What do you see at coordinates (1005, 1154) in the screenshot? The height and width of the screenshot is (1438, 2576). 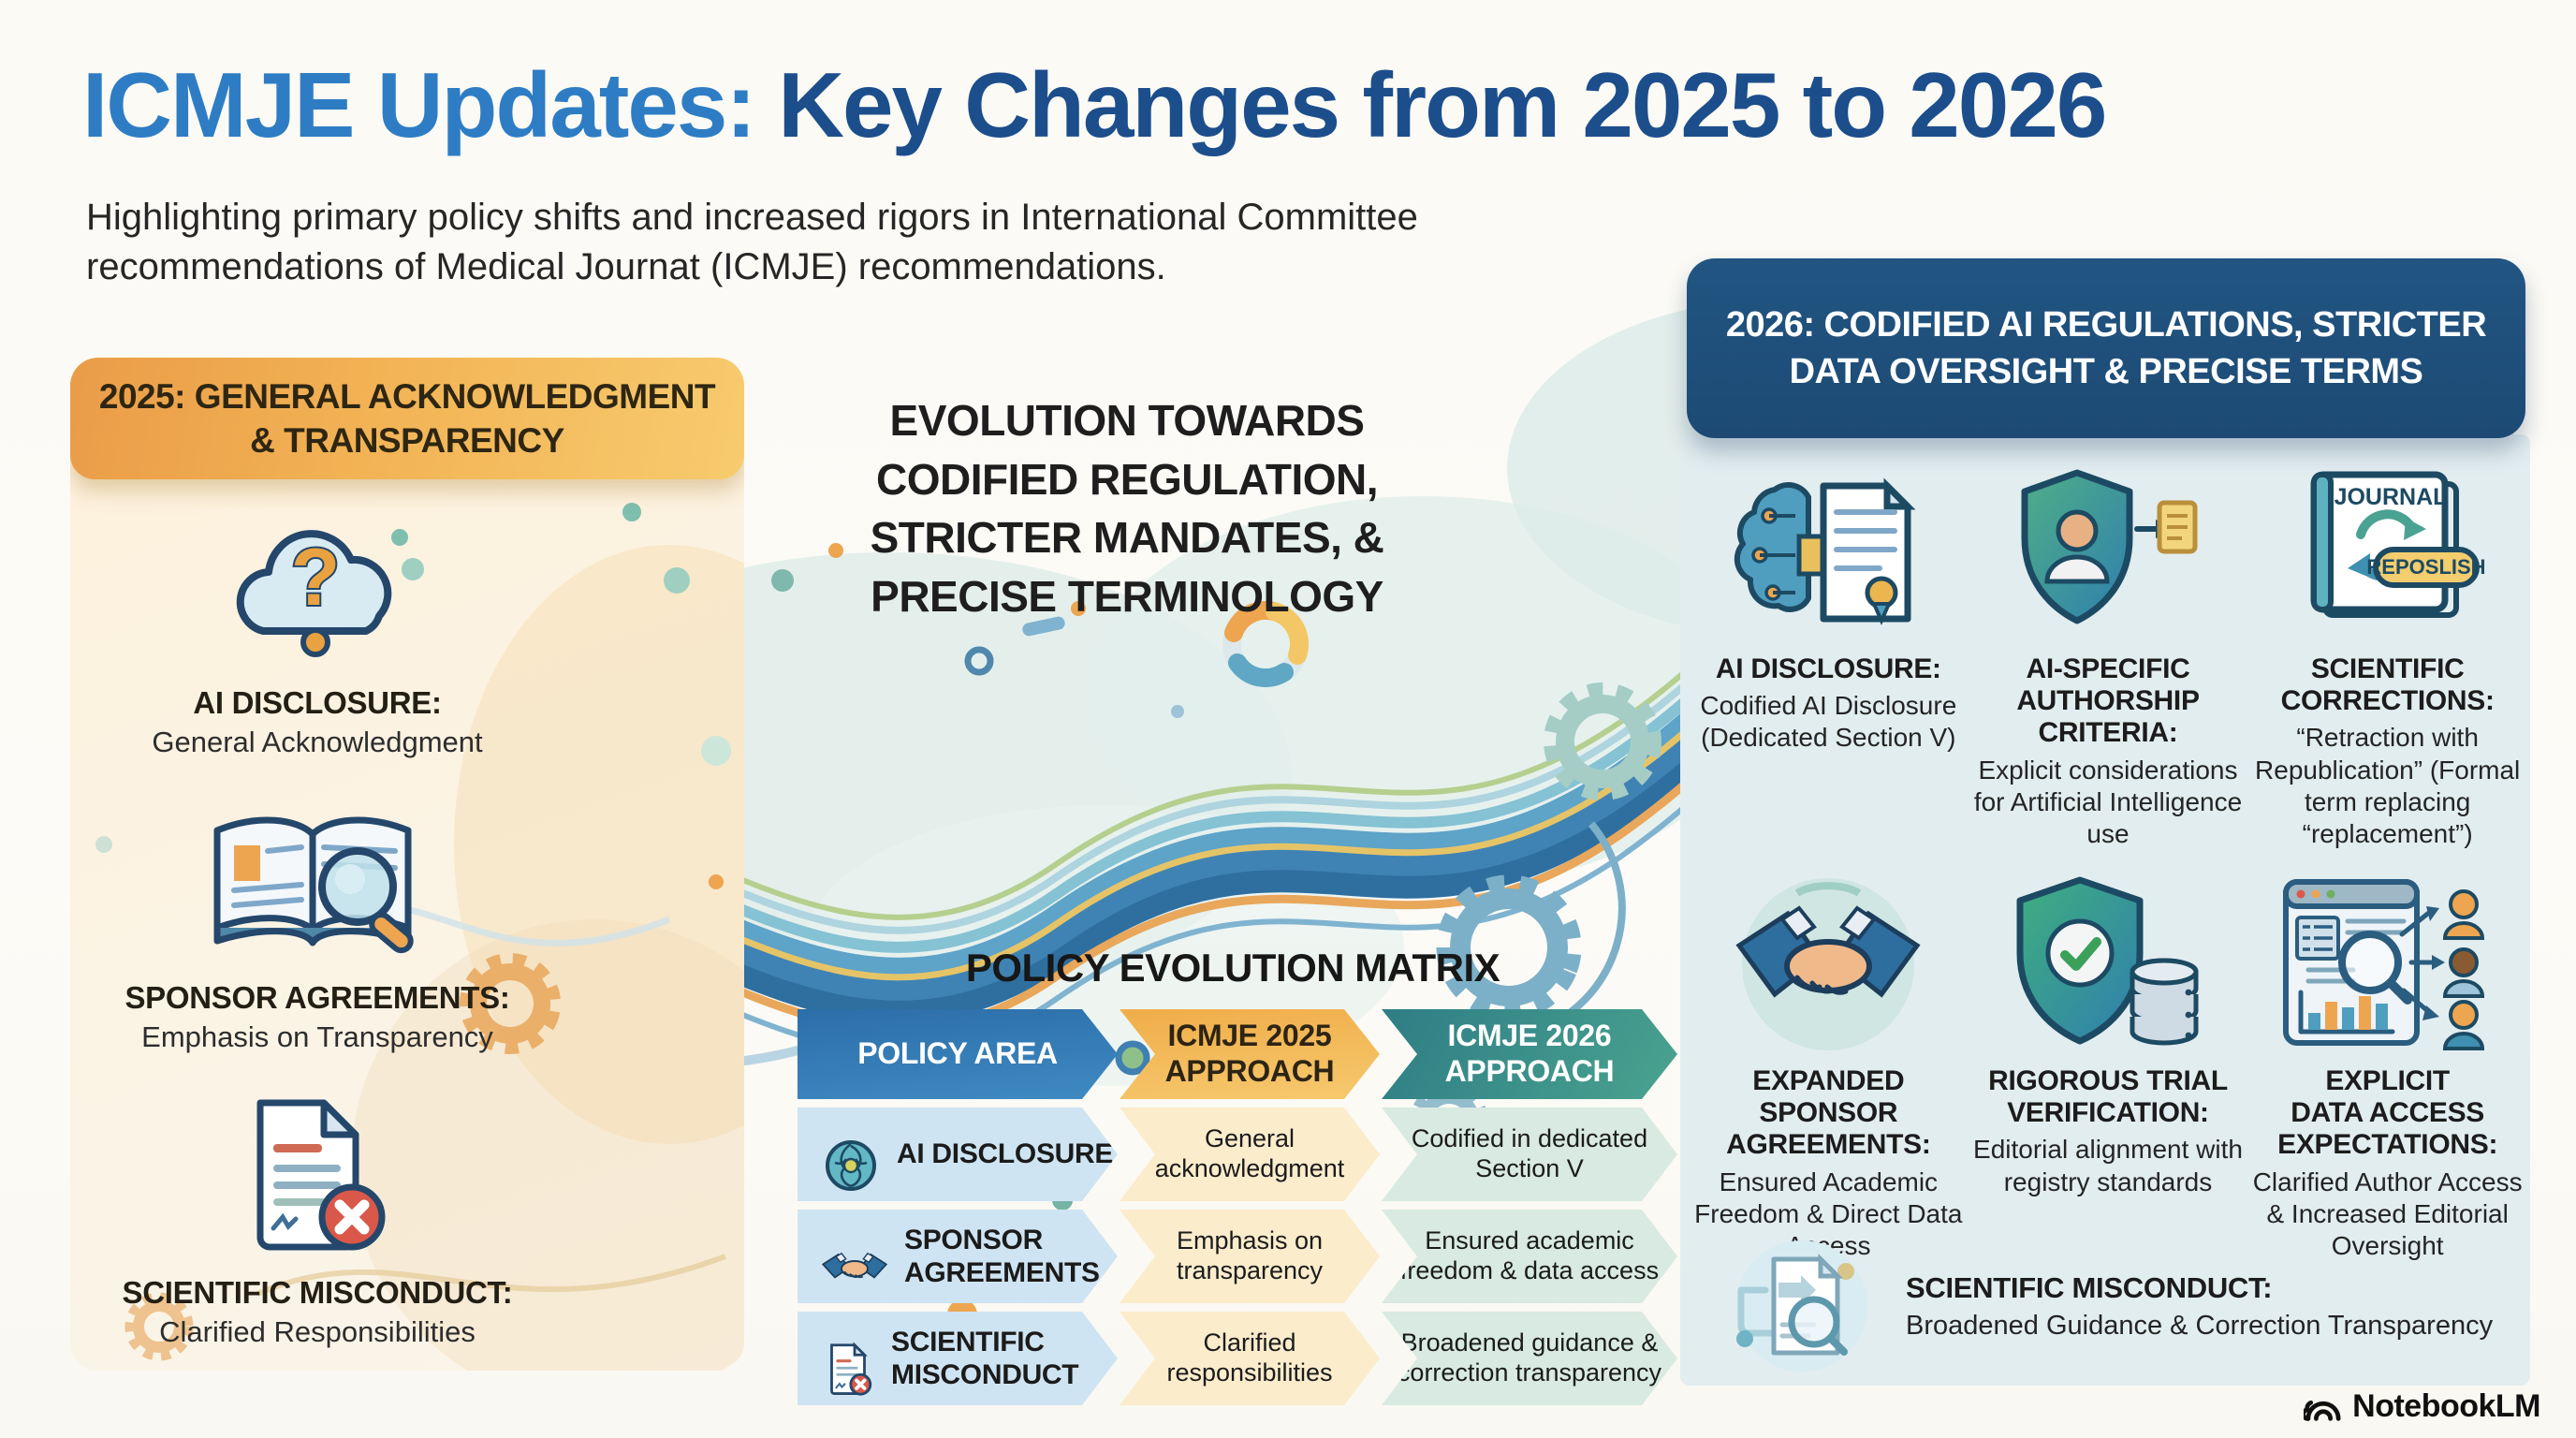 I see `table-area-label: AI DISCLOSURE` at bounding box center [1005, 1154].